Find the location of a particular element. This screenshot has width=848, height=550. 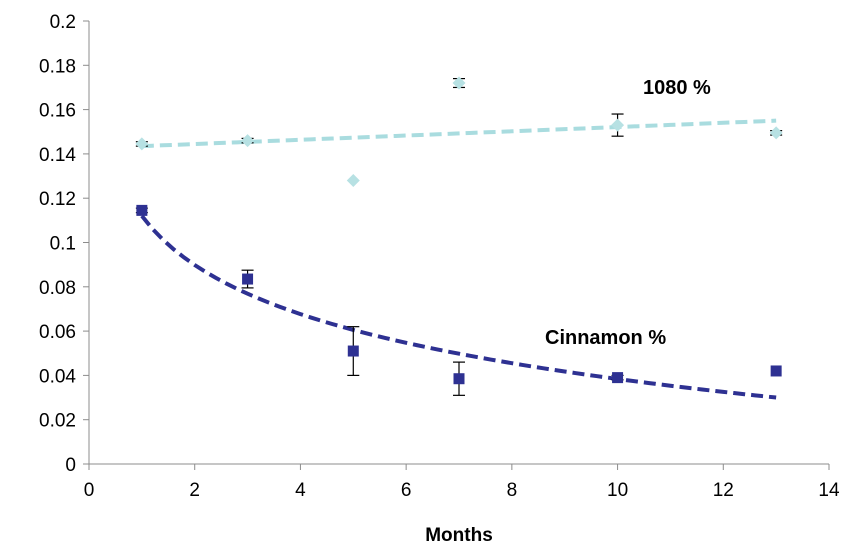

y-tick-label: 0.04 is located at coordinates (57, 376).